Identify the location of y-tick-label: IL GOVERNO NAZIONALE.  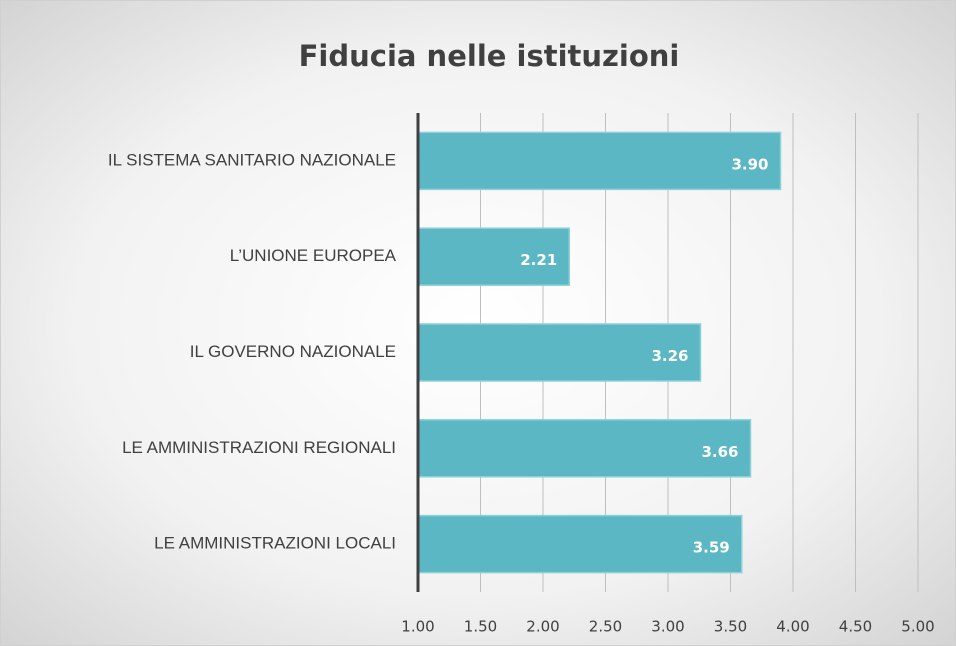
(293, 351).